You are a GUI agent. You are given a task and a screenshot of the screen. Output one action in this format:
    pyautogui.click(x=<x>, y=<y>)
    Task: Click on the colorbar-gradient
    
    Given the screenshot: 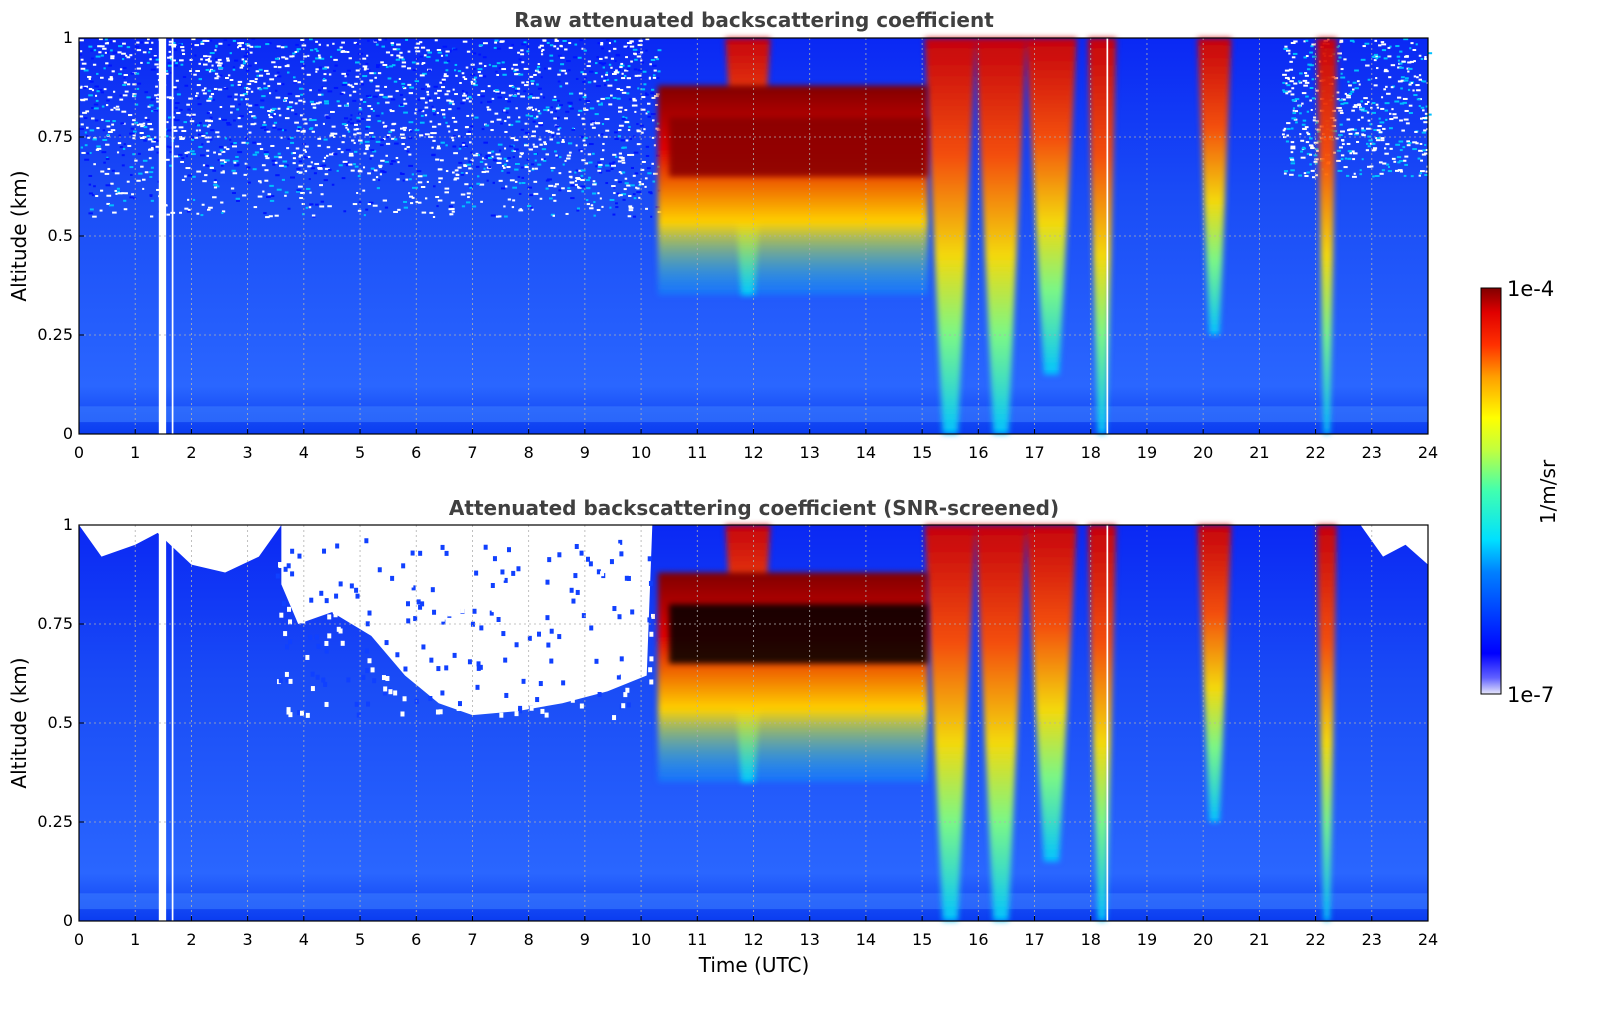 What is the action you would take?
    pyautogui.click(x=1491, y=491)
    